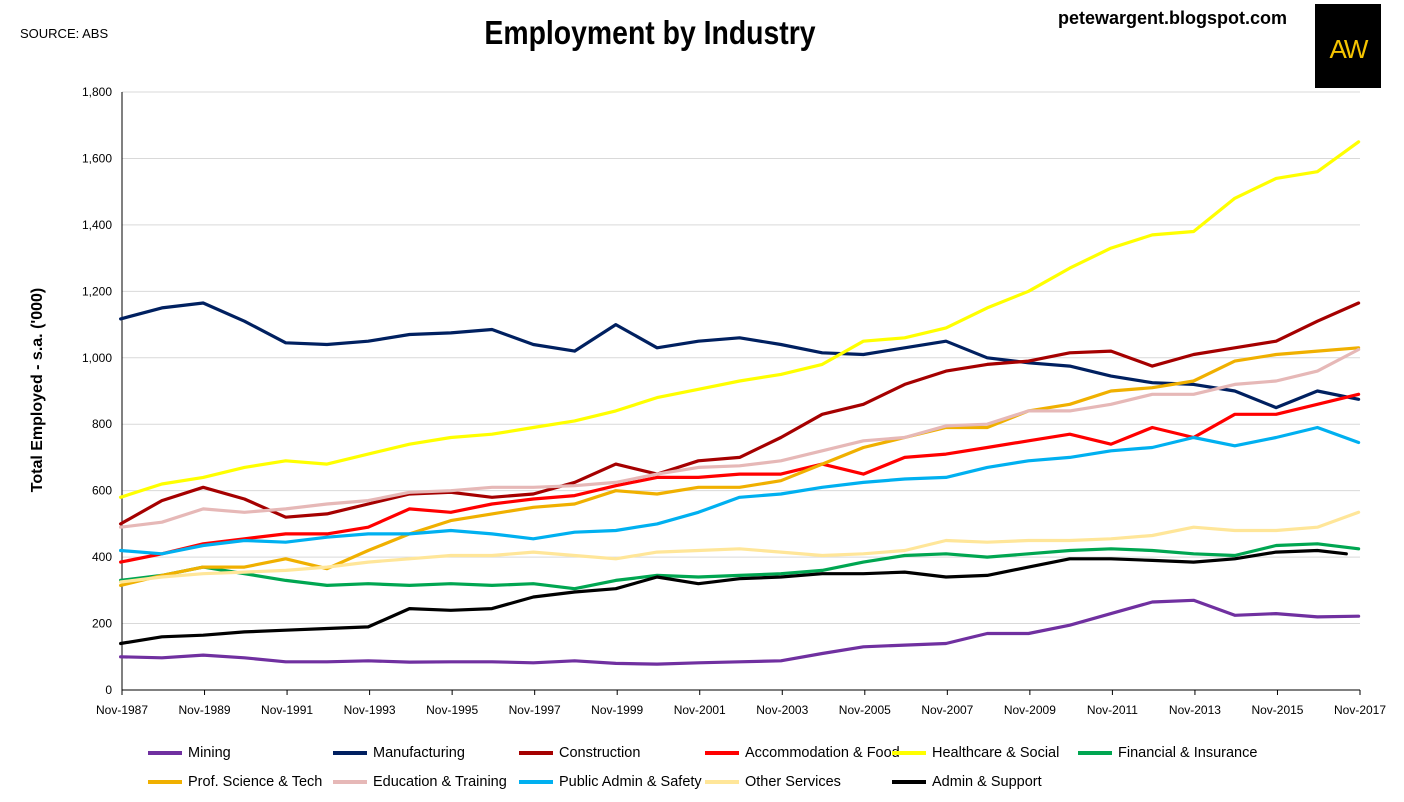  I want to click on y-tick-label: 400, so click(102, 557).